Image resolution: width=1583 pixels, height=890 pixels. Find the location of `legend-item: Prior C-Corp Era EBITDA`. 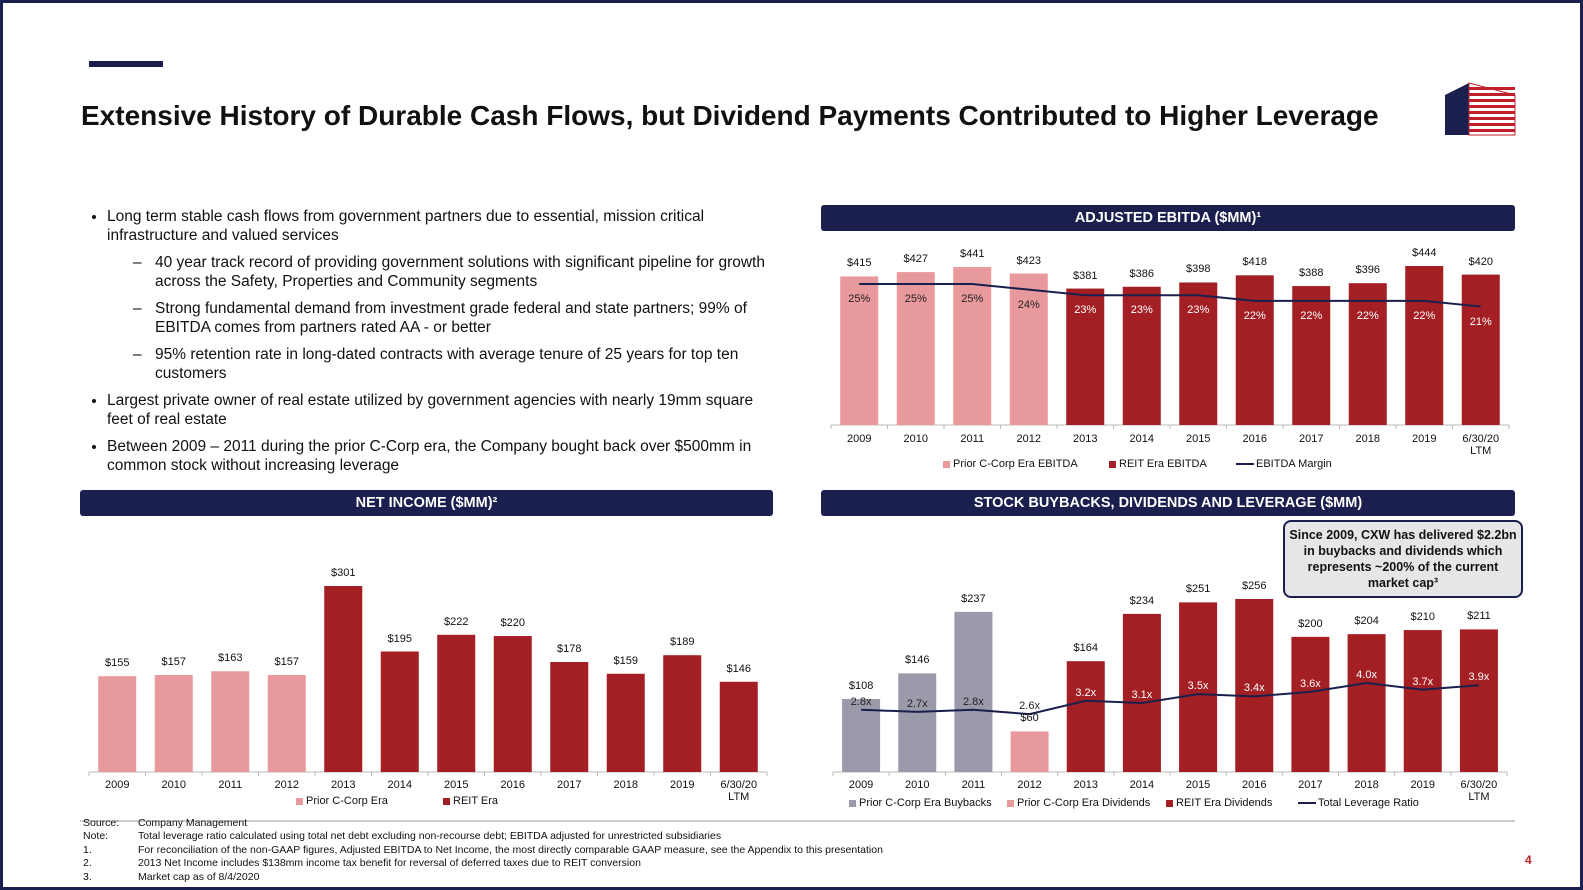

legend-item: Prior C-Corp Era EBITDA is located at coordinates (1010, 464).